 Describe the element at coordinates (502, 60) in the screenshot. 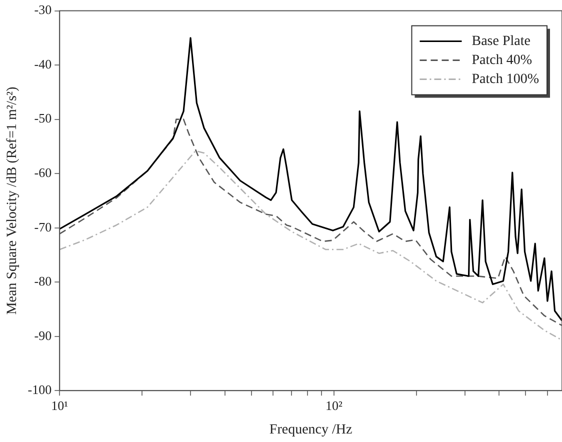

I see `legend-label: Patch 40%` at that location.